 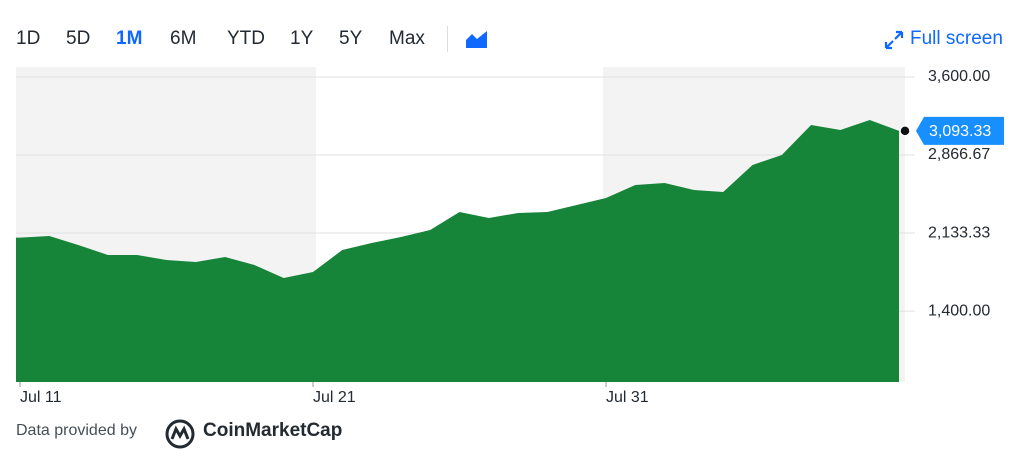 What do you see at coordinates (180, 434) in the screenshot?
I see `provider-logo` at bounding box center [180, 434].